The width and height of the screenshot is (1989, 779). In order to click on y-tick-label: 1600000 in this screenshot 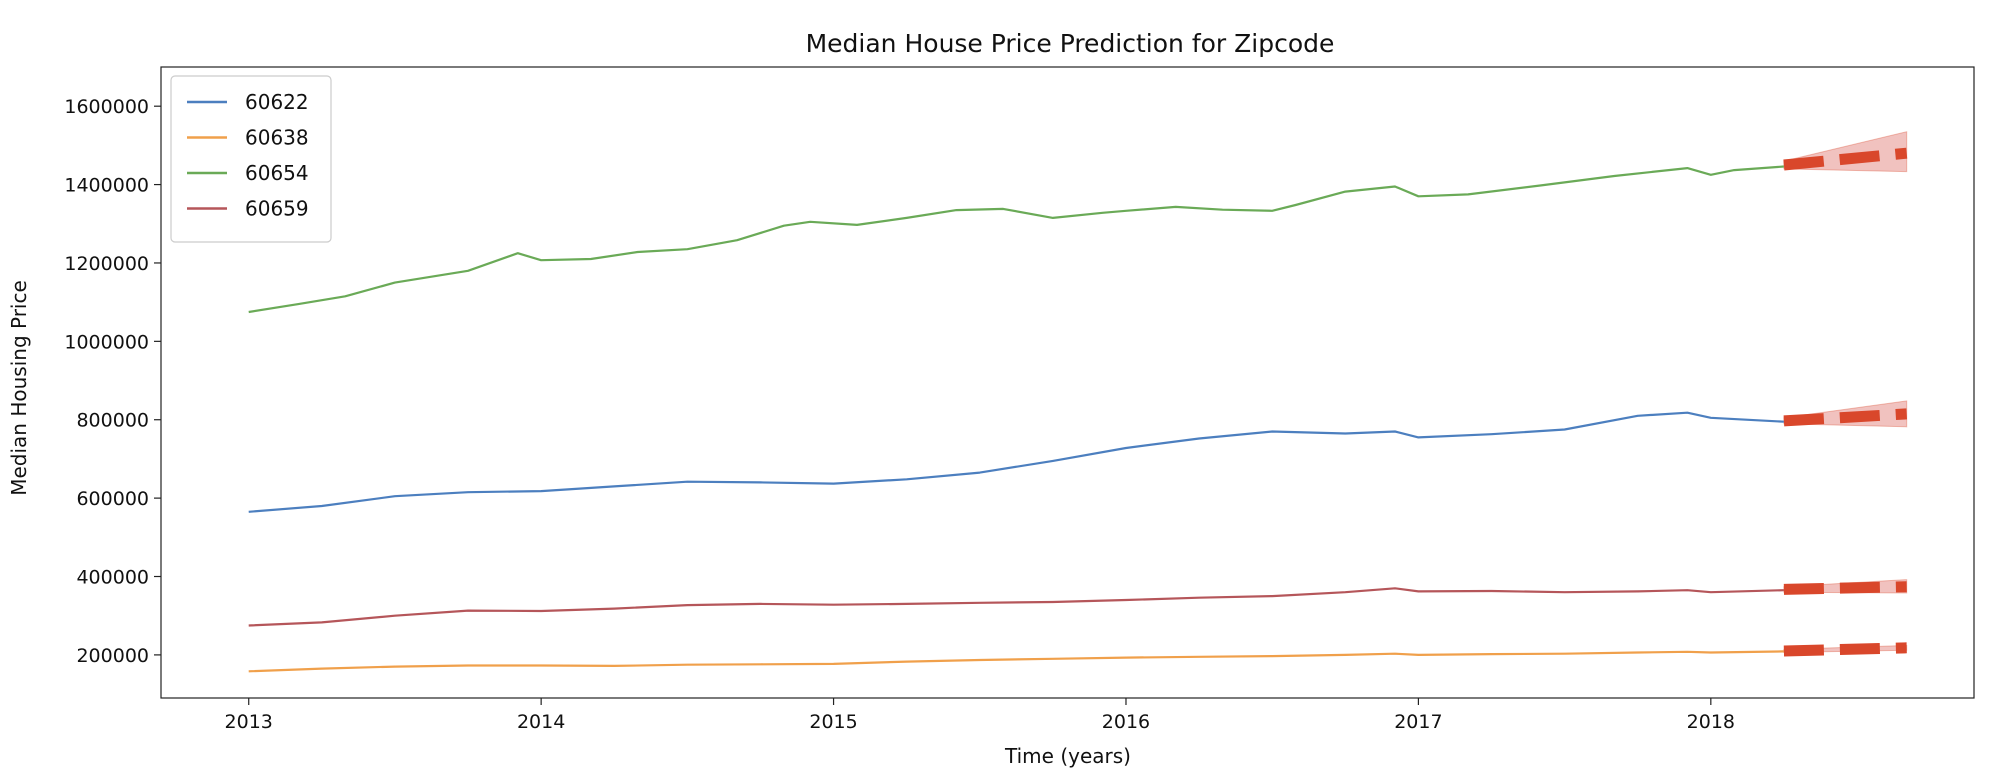, I will do `click(106, 107)`.